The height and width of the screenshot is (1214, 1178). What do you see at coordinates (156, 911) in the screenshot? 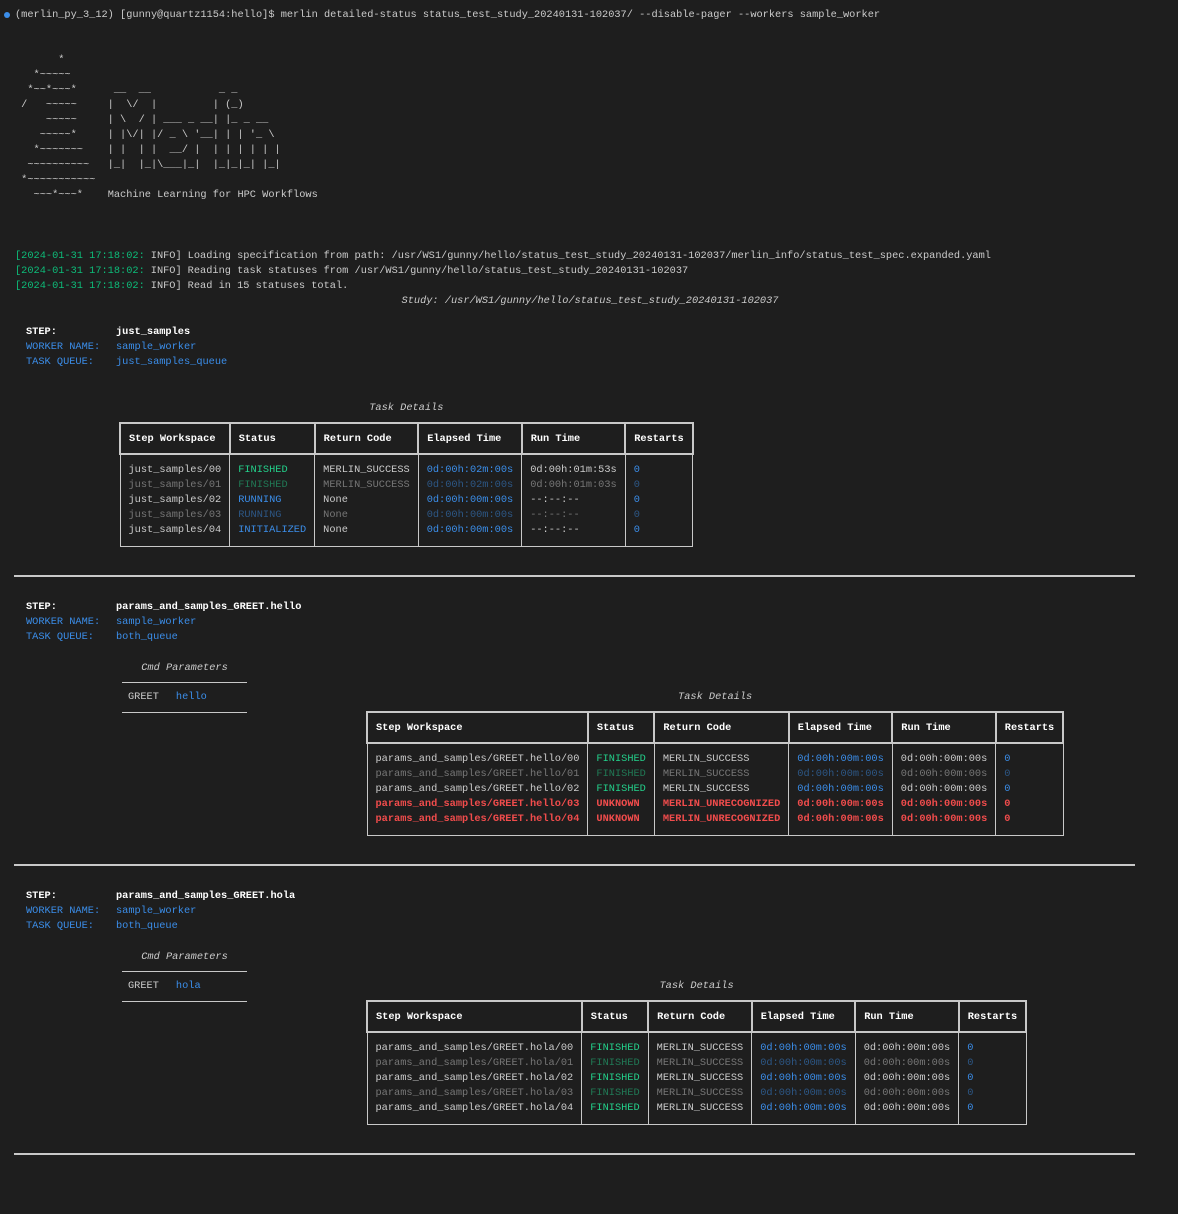
I see `field-value: sample_worker` at bounding box center [156, 911].